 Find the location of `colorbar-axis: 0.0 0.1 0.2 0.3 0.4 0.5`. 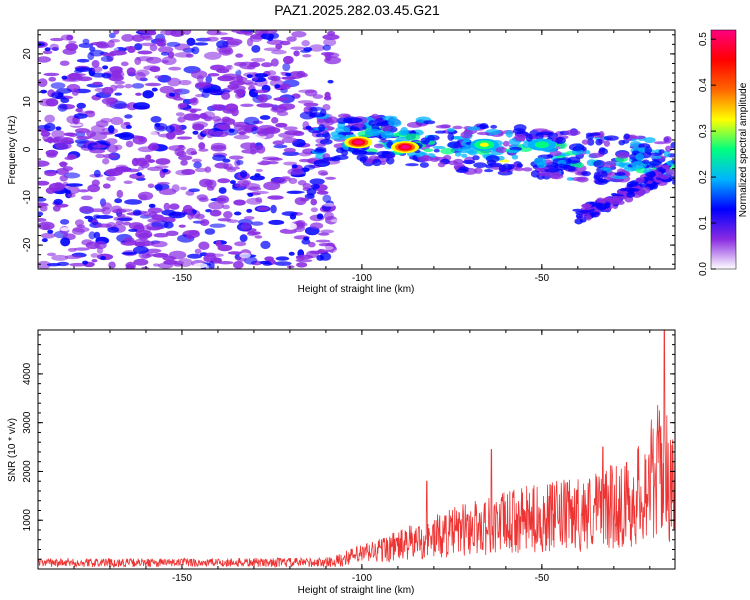

colorbar-axis: 0.0 0.1 0.2 0.3 0.4 0.5 is located at coordinates (707, 154).